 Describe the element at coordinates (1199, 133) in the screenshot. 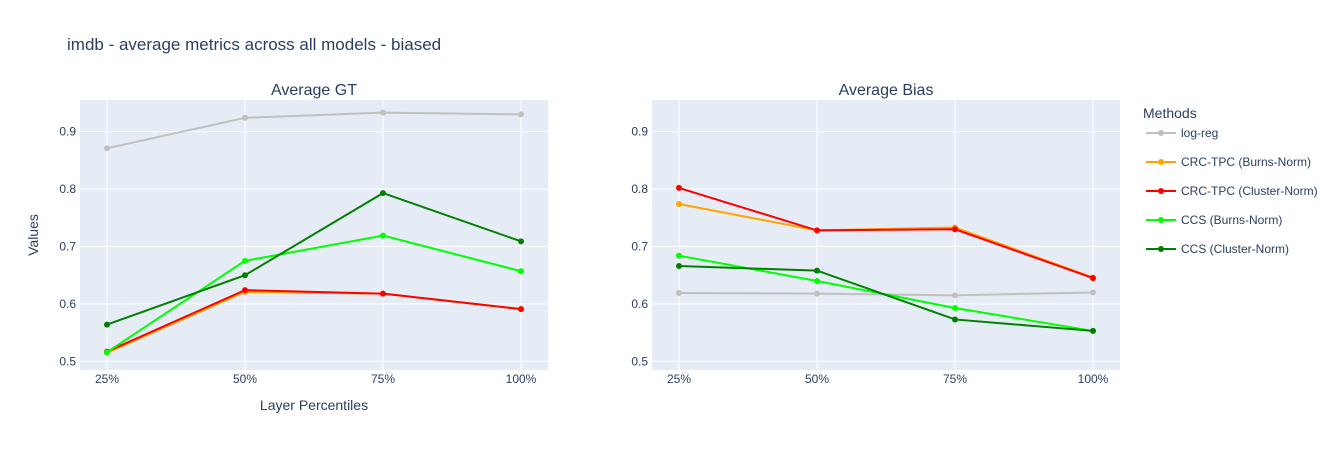

I see `legend-label: log-reg` at that location.